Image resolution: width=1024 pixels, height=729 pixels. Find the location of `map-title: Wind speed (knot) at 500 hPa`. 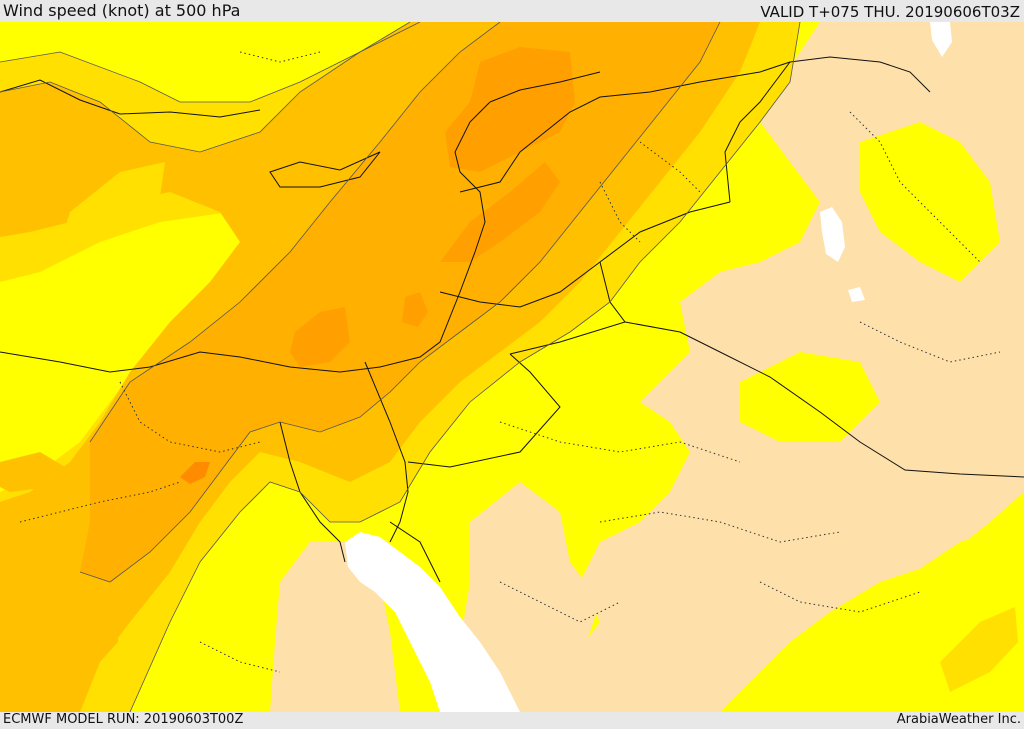

map-title: Wind speed (knot) at 500 hPa is located at coordinates (122, 10).